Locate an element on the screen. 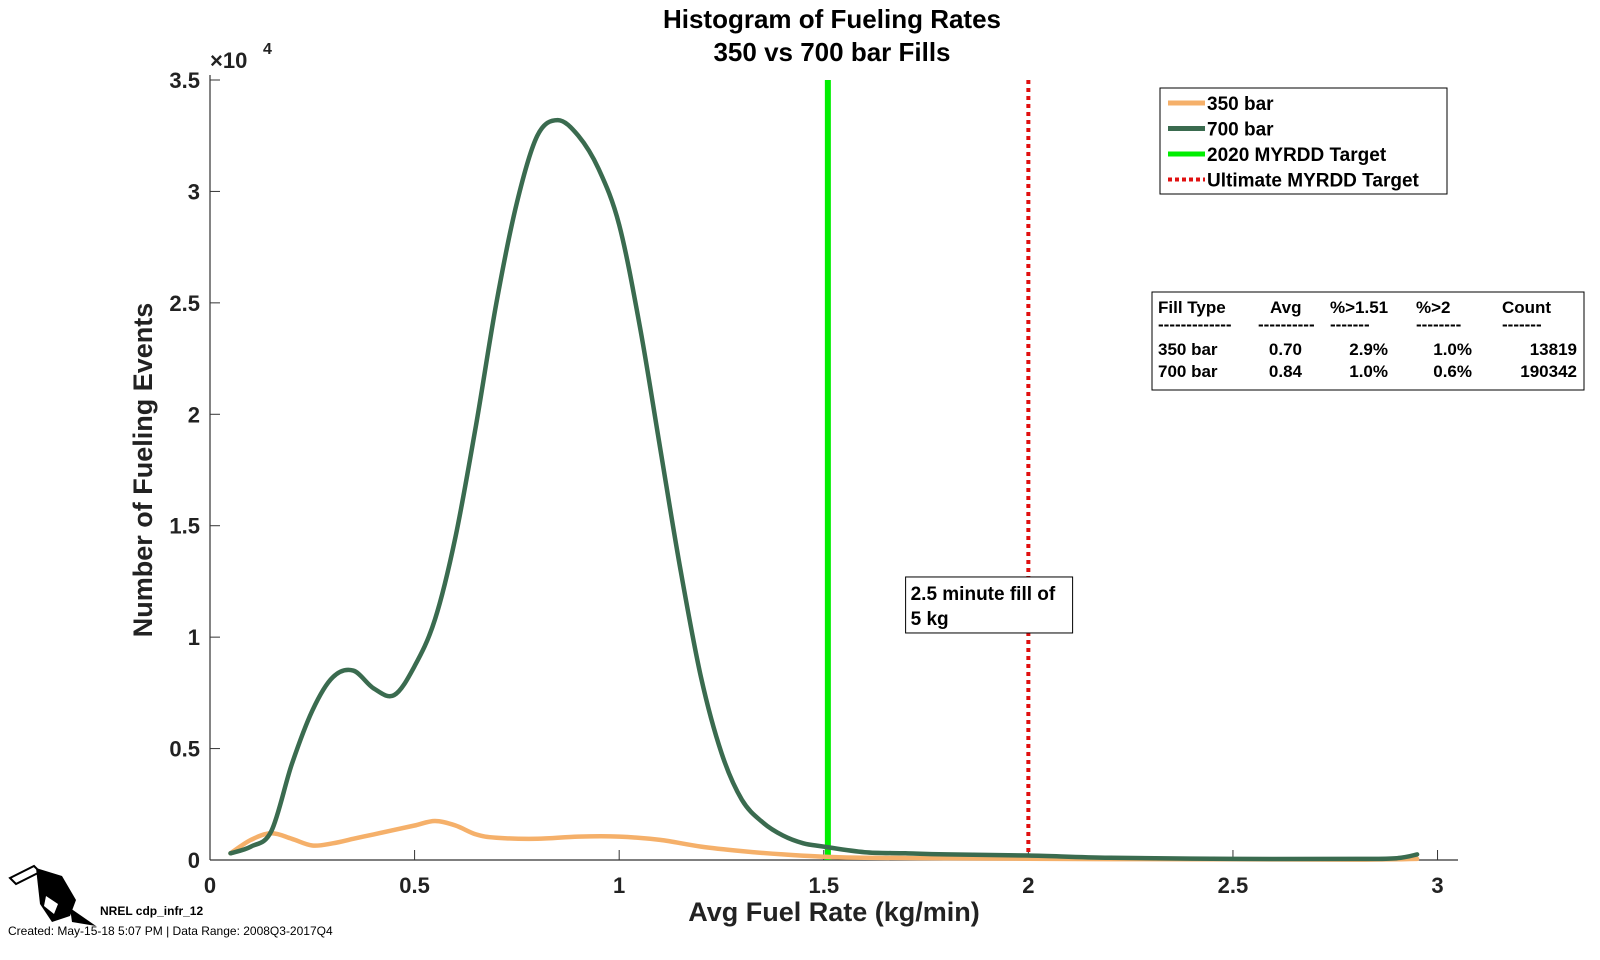 The width and height of the screenshot is (1600, 960). legend-label: 700 bar is located at coordinates (1240, 130).